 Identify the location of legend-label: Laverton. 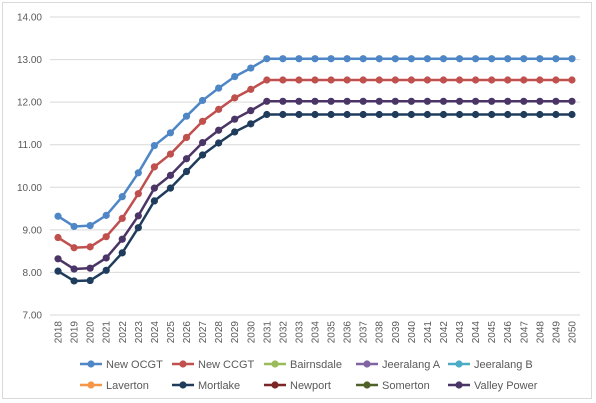
(127, 386).